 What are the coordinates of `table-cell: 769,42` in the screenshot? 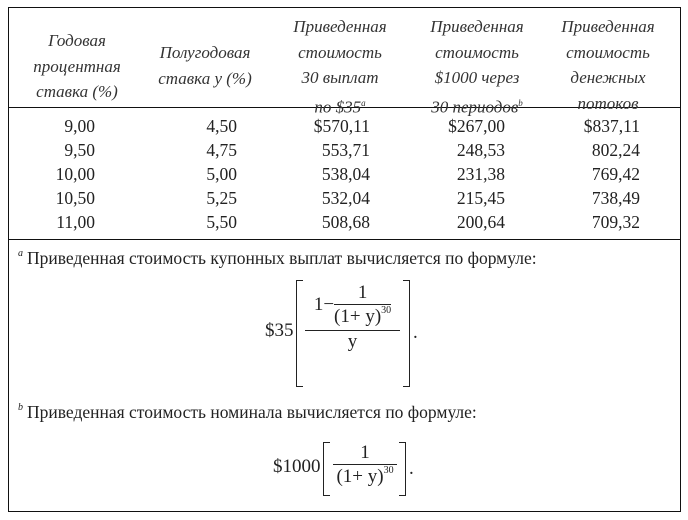 It's located at (615, 174).